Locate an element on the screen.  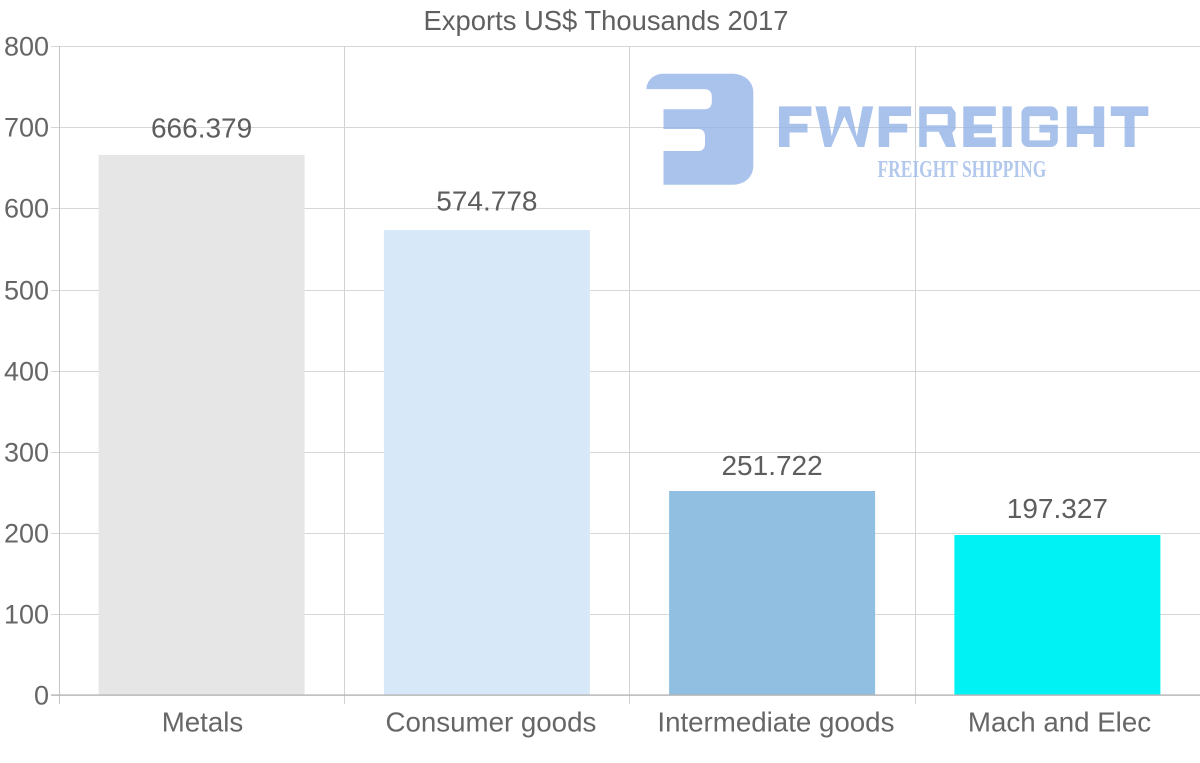
svg-text: 500 is located at coordinates (26, 291).